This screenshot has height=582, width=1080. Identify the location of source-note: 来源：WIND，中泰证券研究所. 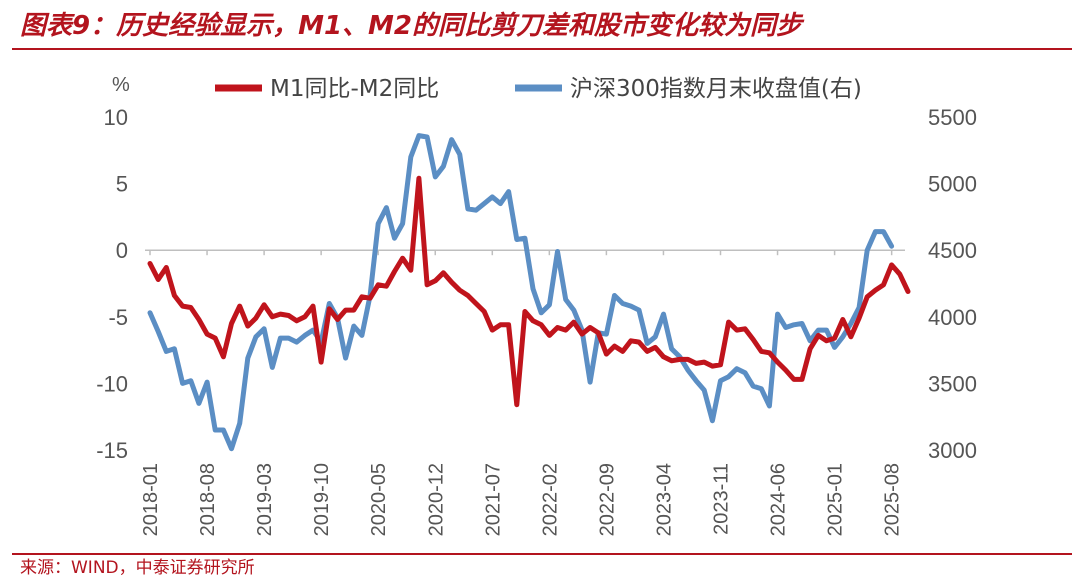
(137, 568).